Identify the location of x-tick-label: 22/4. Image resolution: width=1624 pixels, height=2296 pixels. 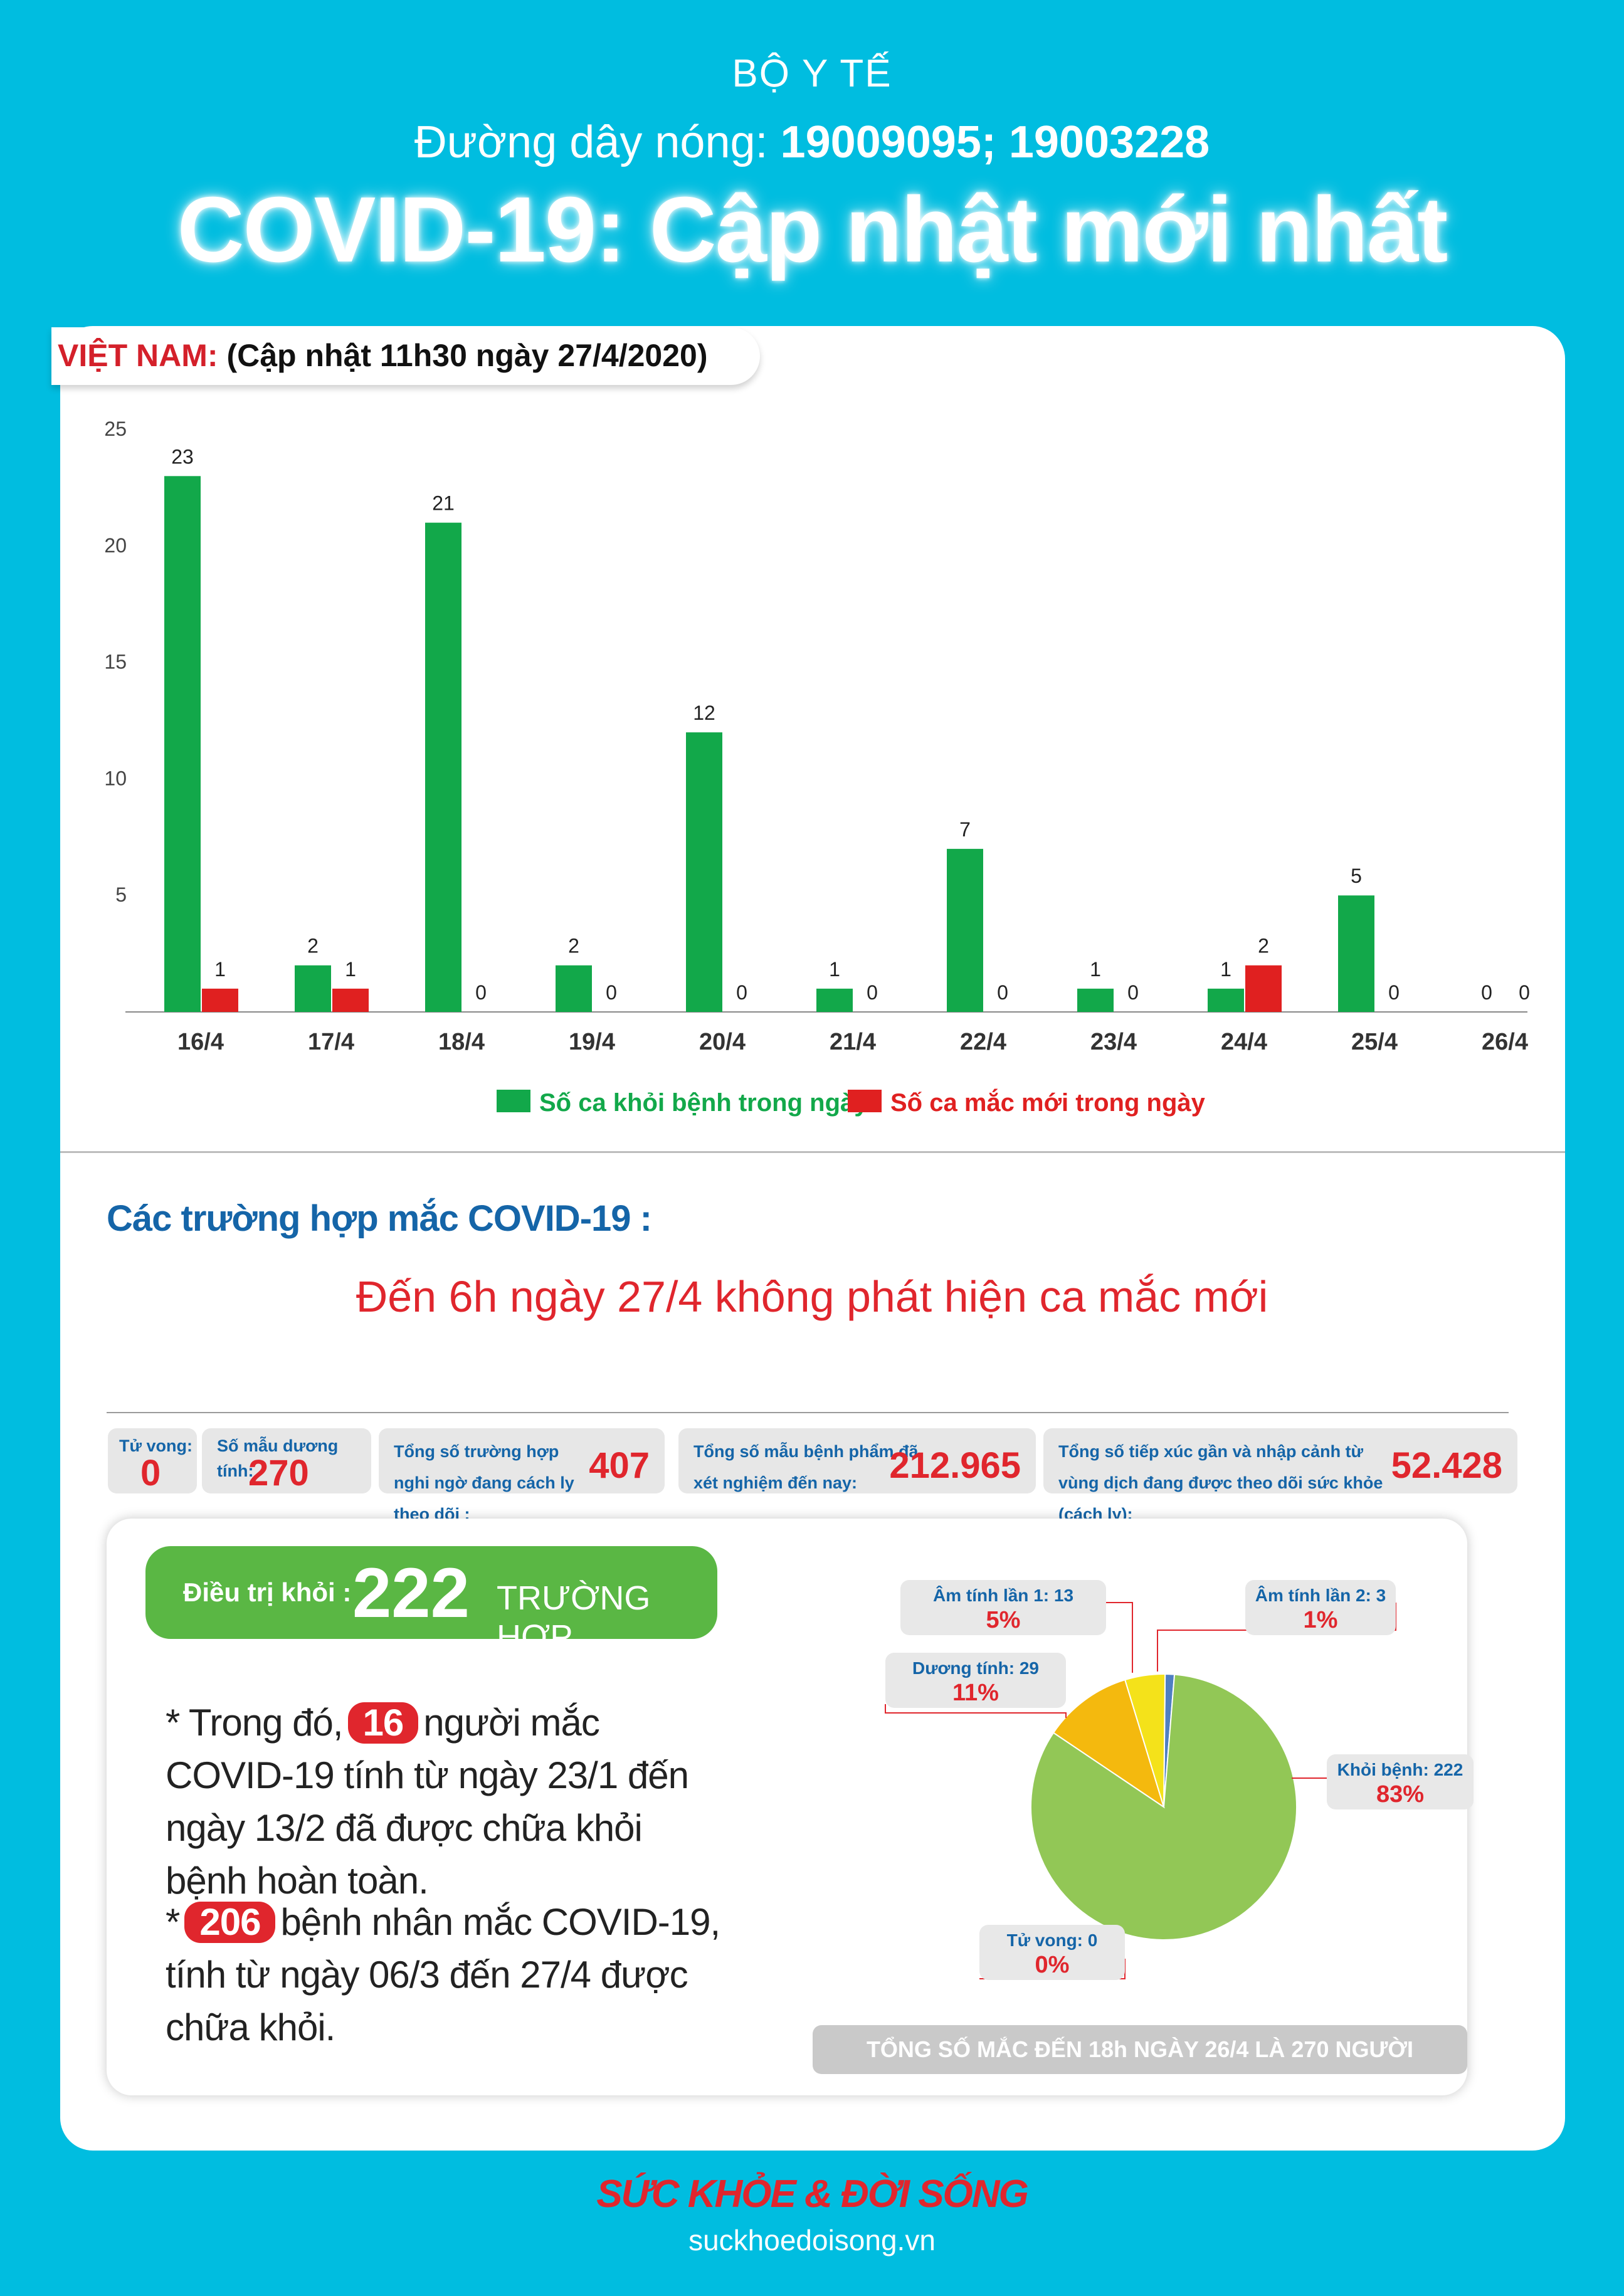
(983, 1042).